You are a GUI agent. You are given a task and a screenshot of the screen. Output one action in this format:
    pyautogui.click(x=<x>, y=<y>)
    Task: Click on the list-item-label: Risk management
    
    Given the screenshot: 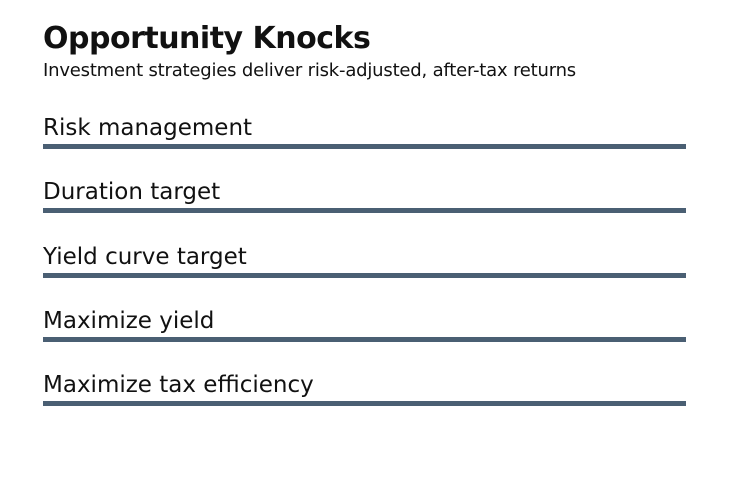 What is the action you would take?
    pyautogui.click(x=148, y=128)
    